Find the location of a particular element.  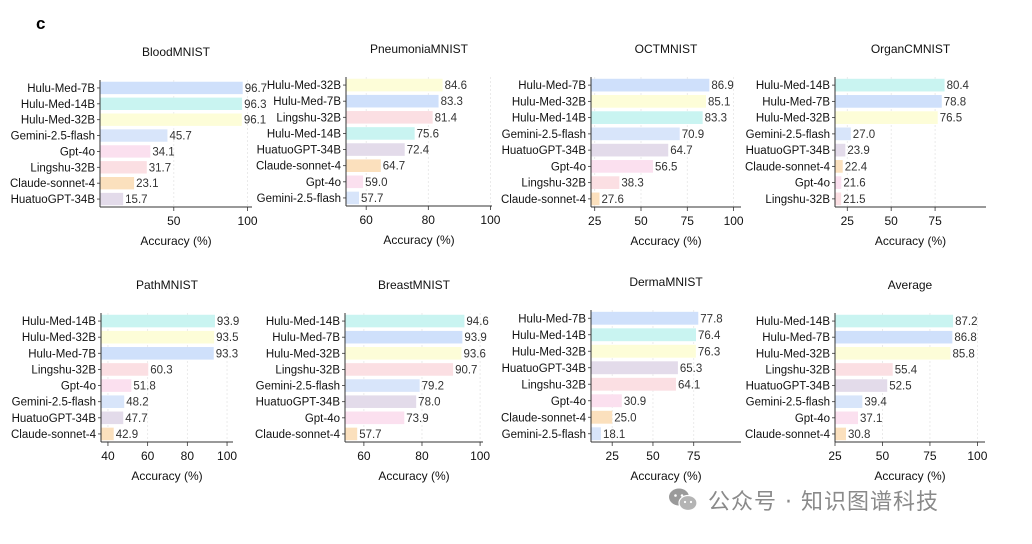

value-label: 64.1 is located at coordinates (689, 385).